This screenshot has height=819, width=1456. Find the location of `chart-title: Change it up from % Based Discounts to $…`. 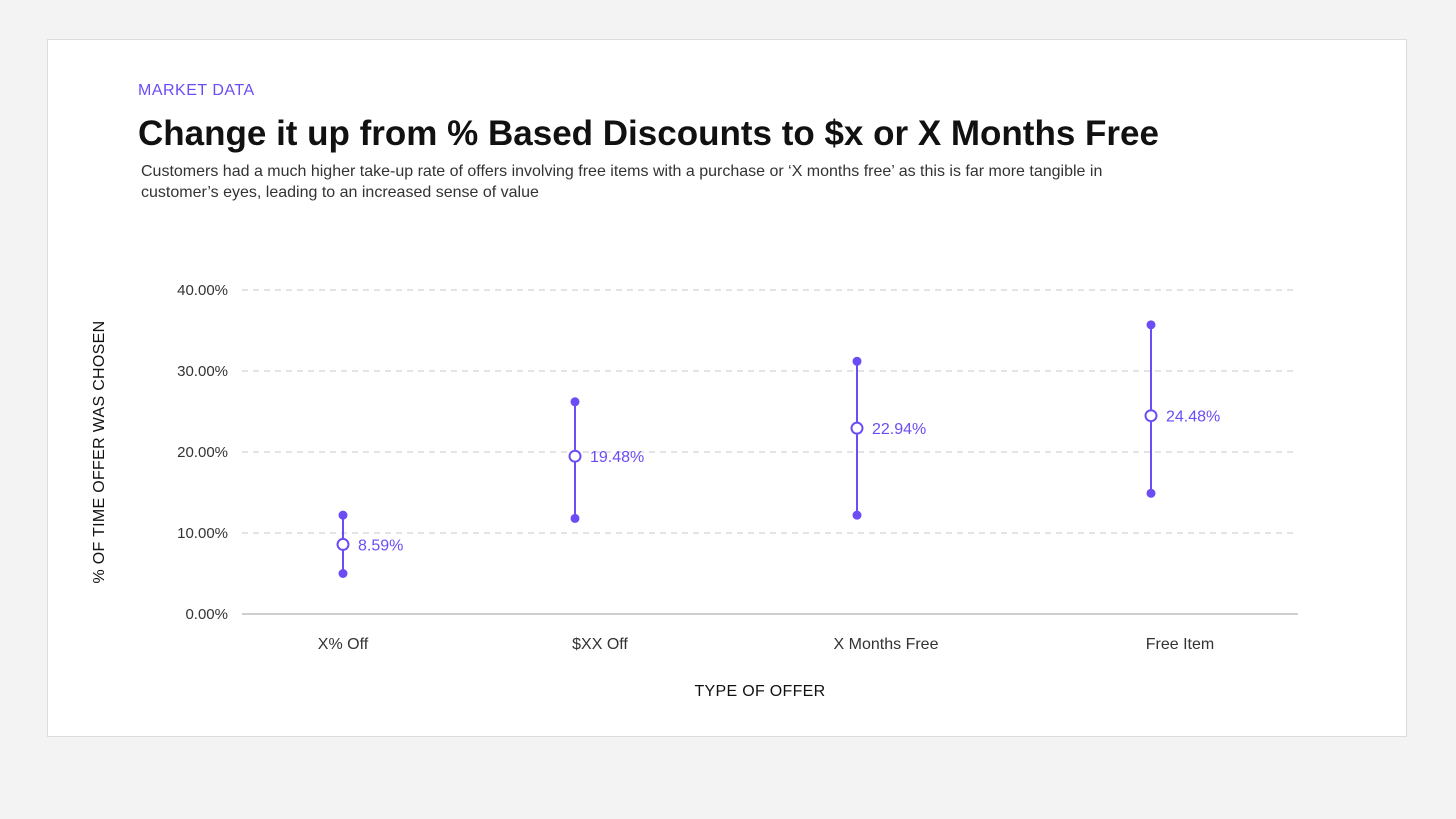

chart-title: Change it up from % Based Discounts to $… is located at coordinates (648, 133).